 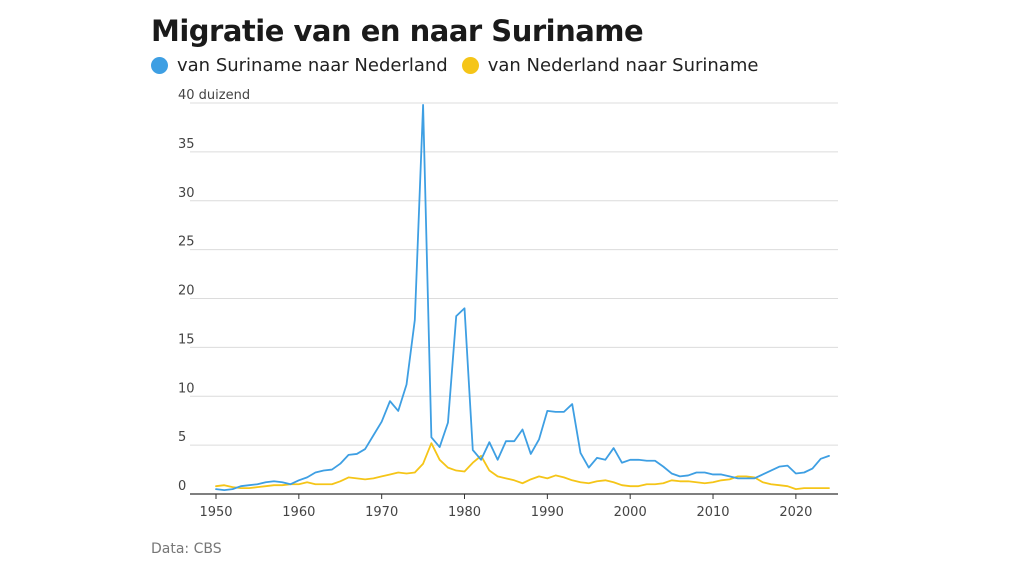 I want to click on legend-item-sr: van Nederland naar Suriname, so click(x=610, y=65).